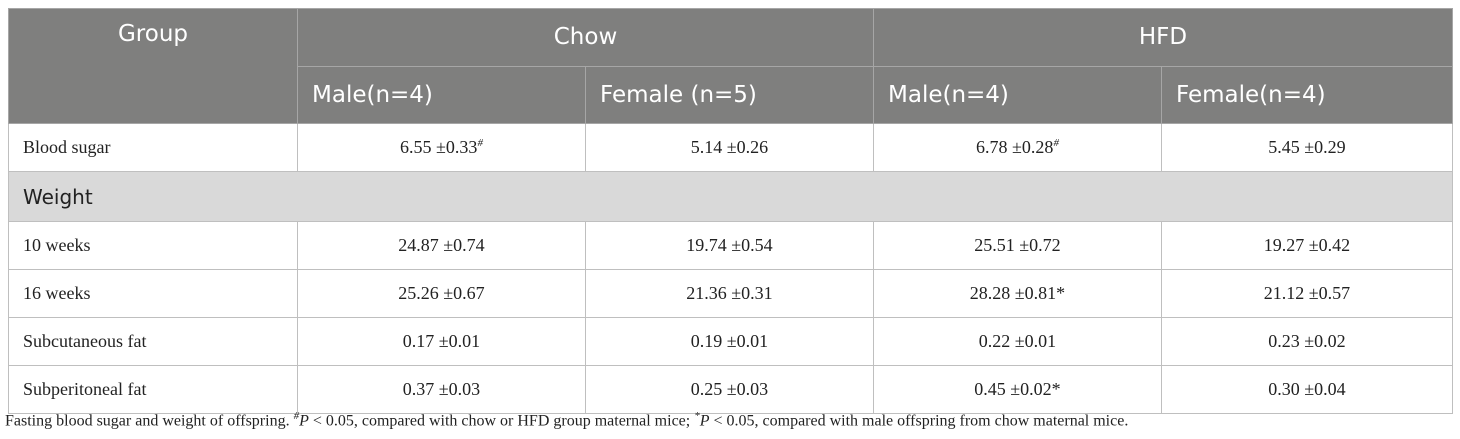 This screenshot has height=439, width=1460. I want to click on value-cell: 21.36 ±0.31, so click(729, 293).